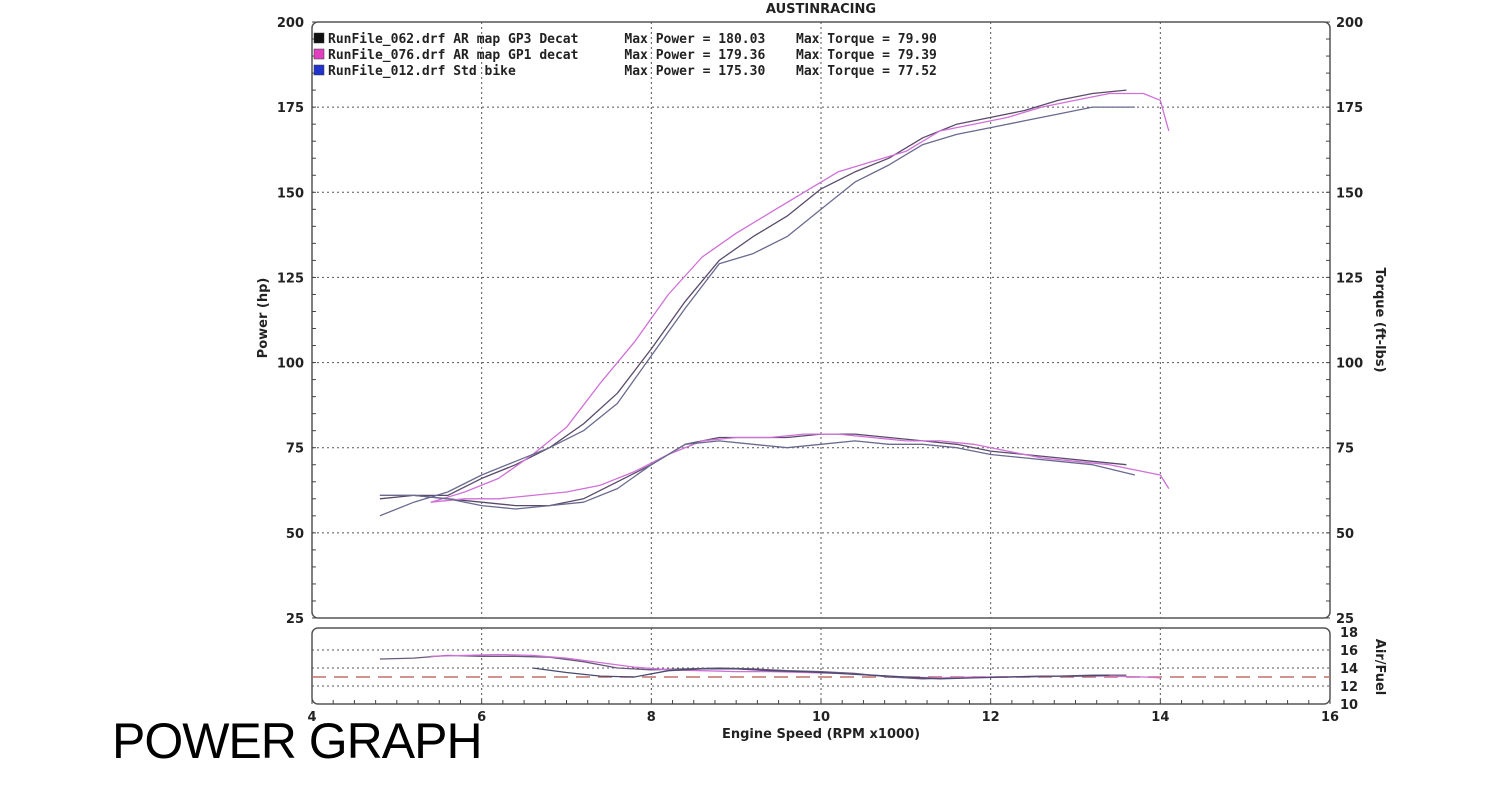 The height and width of the screenshot is (800, 1500). What do you see at coordinates (295, 619) in the screenshot?
I see `y-tick-left: 25` at bounding box center [295, 619].